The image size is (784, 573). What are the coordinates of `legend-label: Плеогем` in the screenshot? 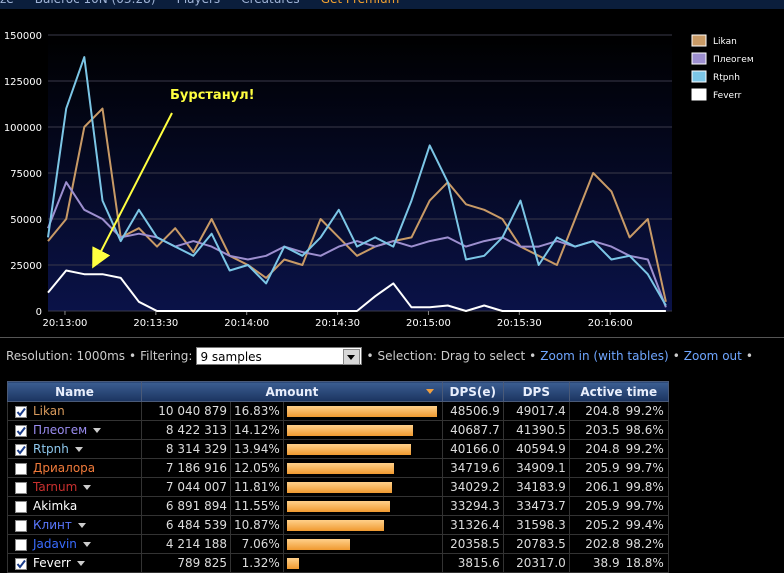 It's located at (733, 60).